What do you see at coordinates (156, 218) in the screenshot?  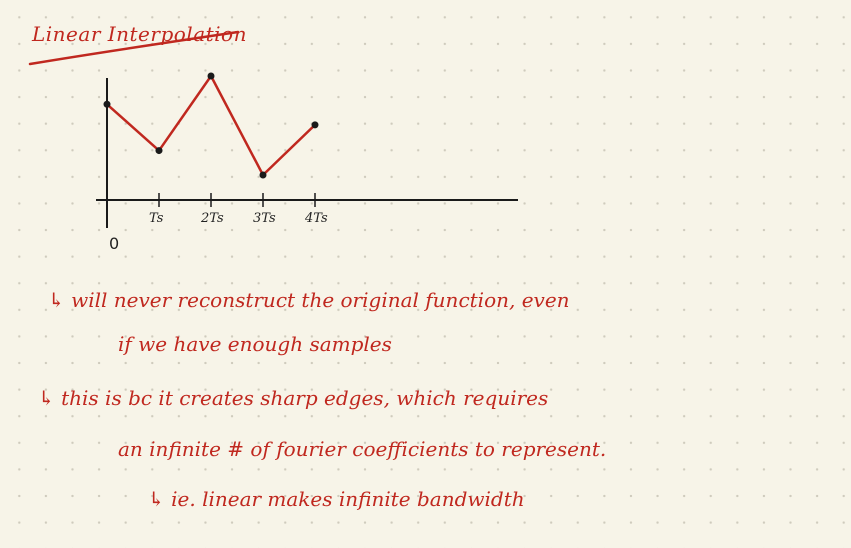 I see `x-tick-label-1: Ts` at bounding box center [156, 218].